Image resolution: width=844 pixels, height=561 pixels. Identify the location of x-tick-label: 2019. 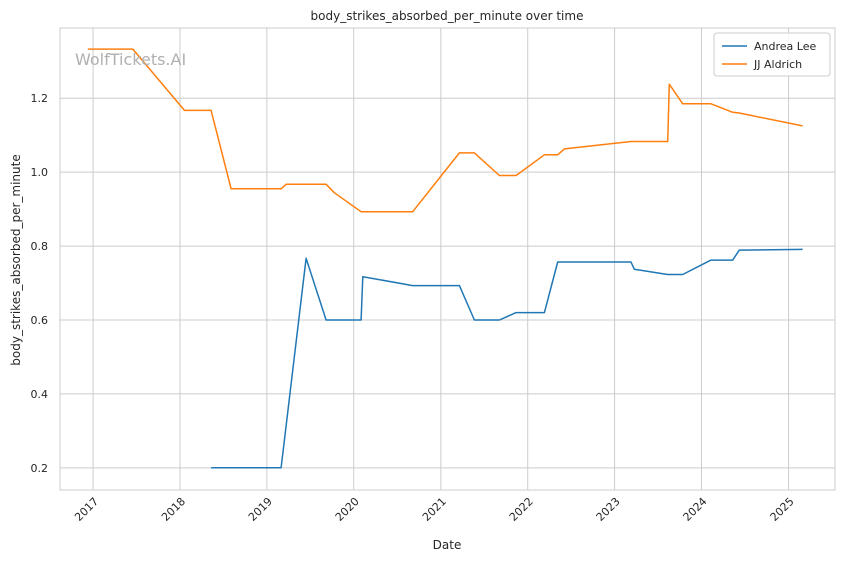
(260, 509).